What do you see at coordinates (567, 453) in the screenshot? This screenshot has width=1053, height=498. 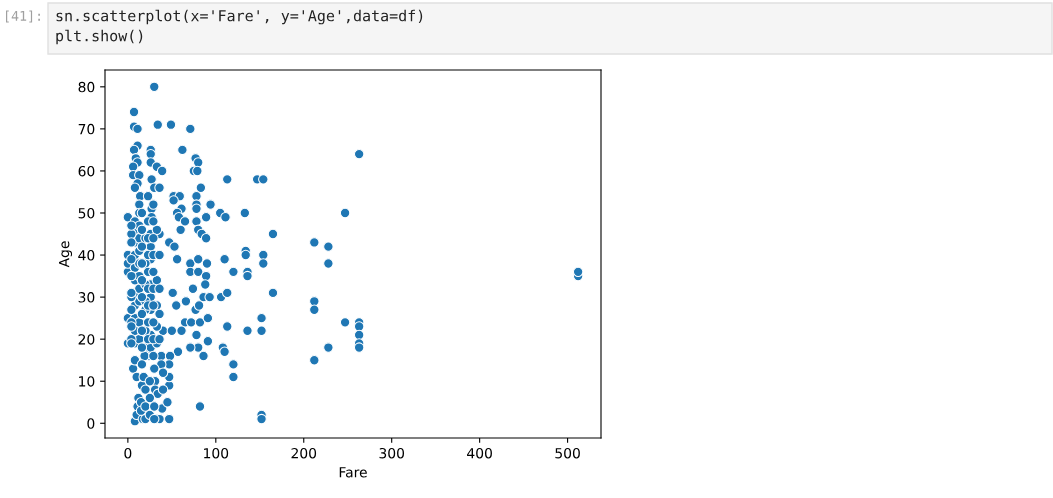 I see `x-tick-label: 500` at bounding box center [567, 453].